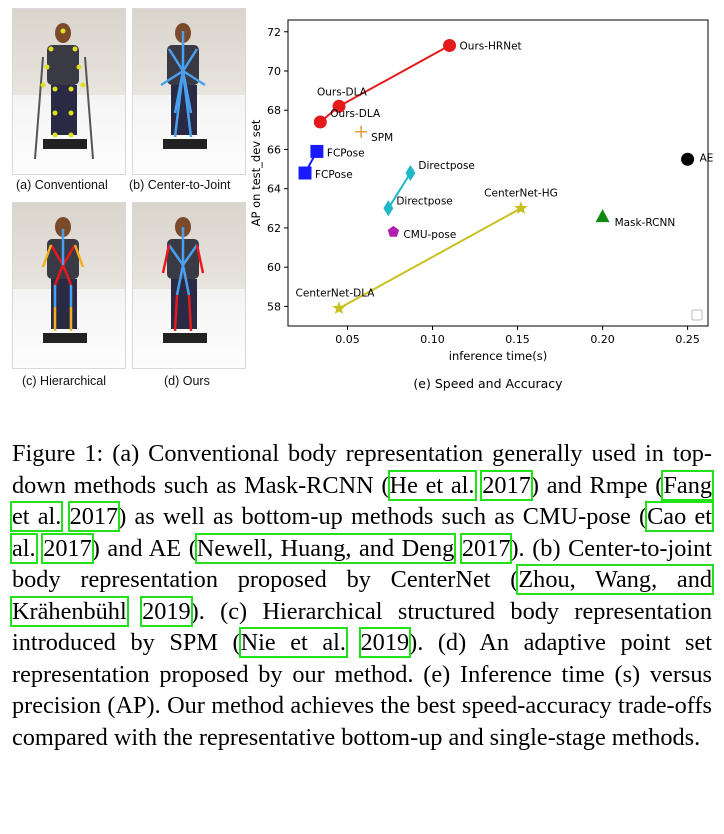  I want to click on y-tick-label: 64, so click(274, 189).